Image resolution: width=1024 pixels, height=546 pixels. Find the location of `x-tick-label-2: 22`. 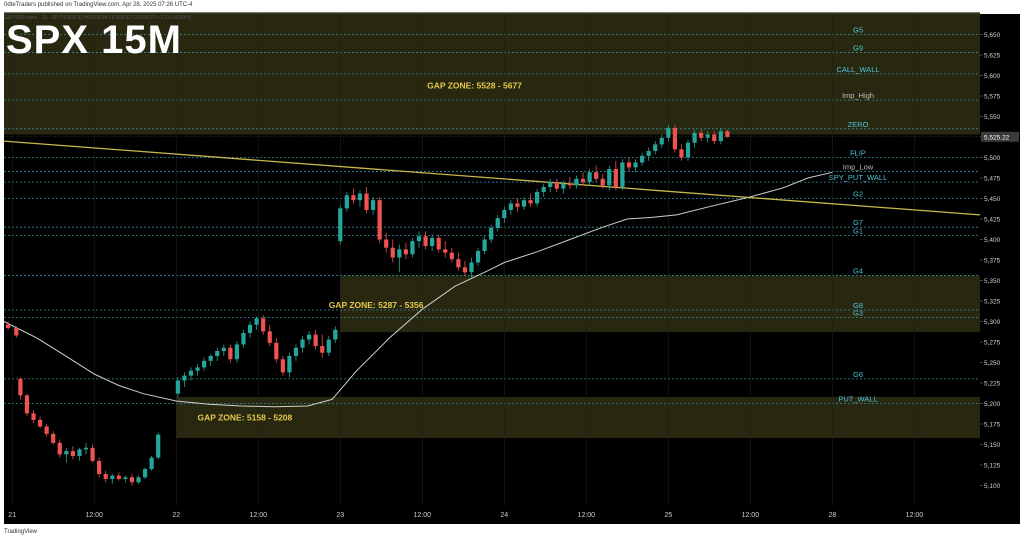

x-tick-label-2: 22 is located at coordinates (176, 515).